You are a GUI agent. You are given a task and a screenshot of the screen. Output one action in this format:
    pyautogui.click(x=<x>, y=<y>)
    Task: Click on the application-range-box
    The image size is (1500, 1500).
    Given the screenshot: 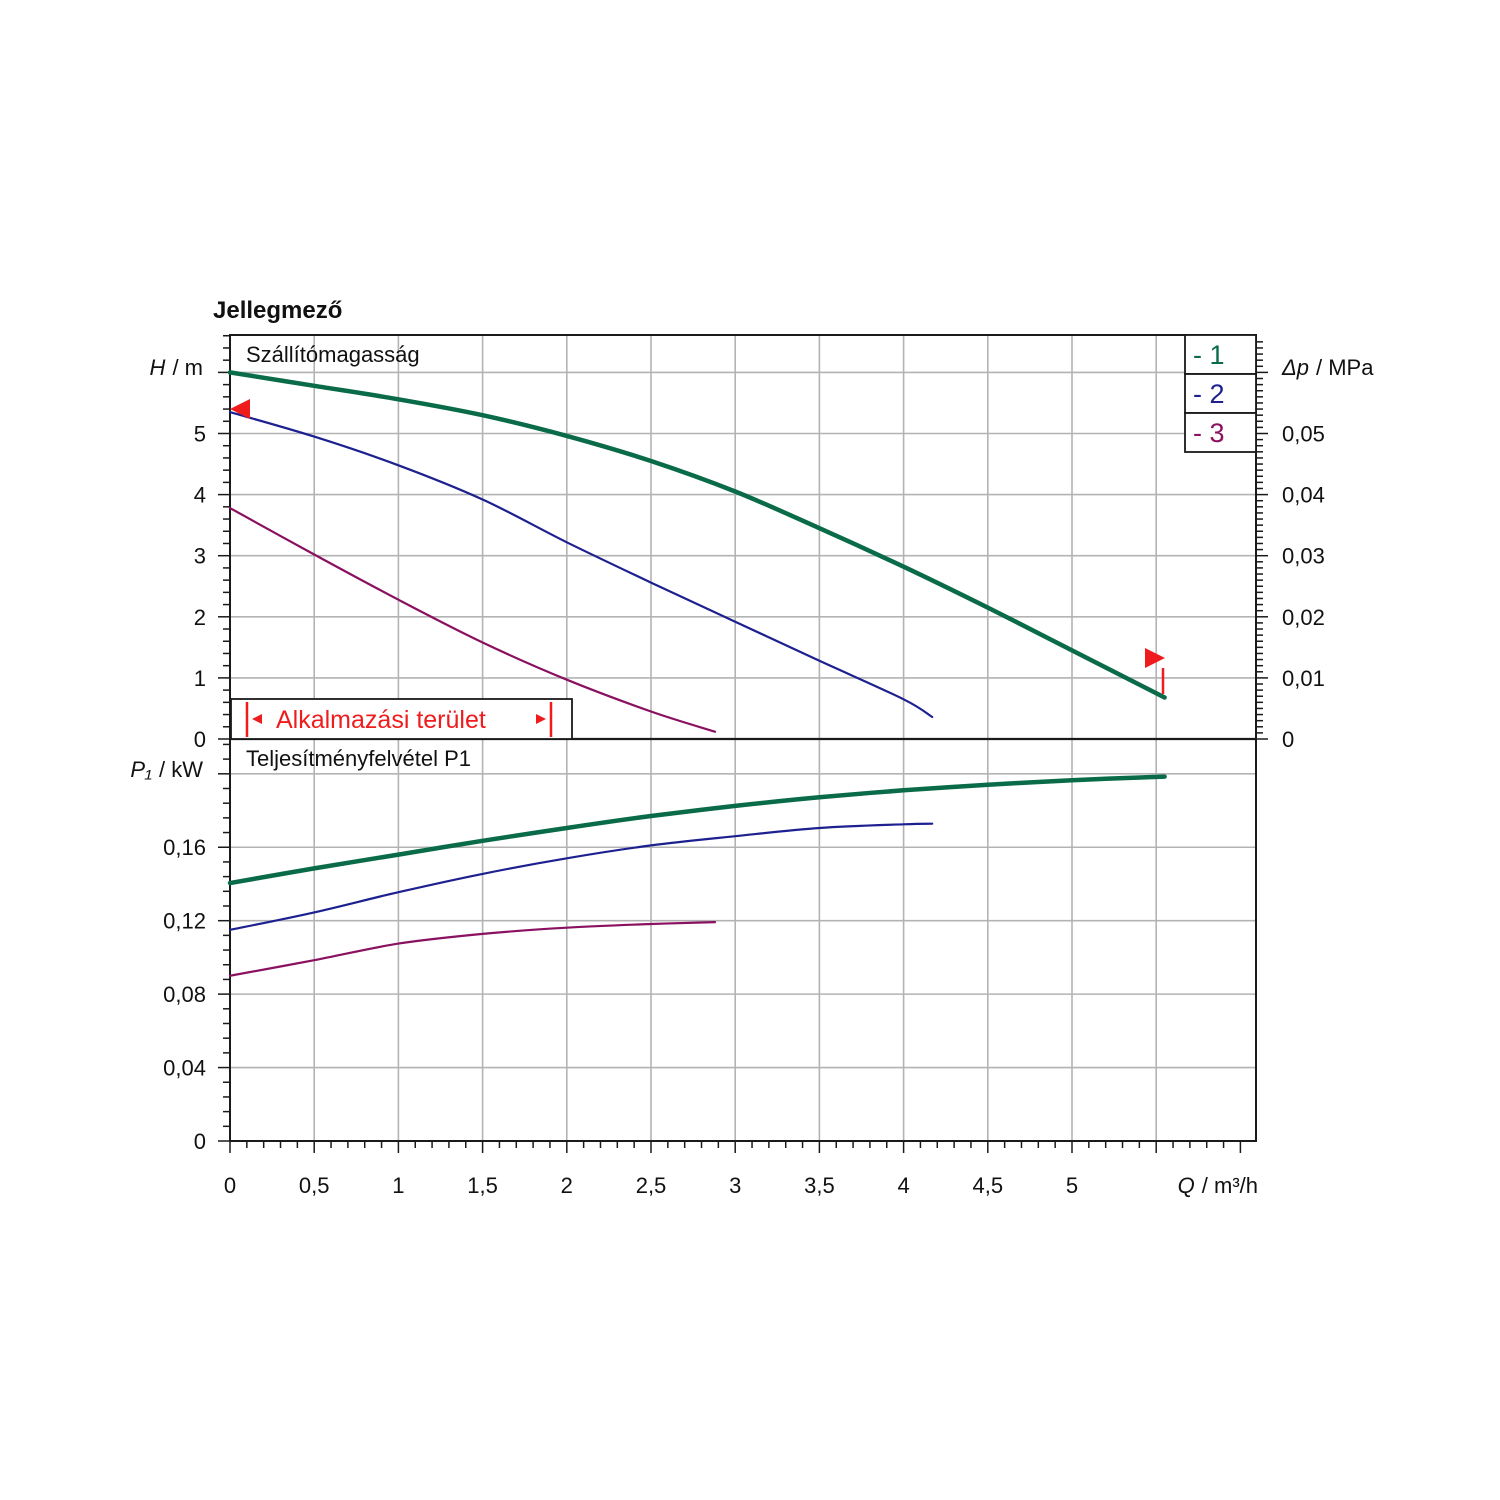 What is the action you would take?
    pyautogui.click(x=401, y=719)
    